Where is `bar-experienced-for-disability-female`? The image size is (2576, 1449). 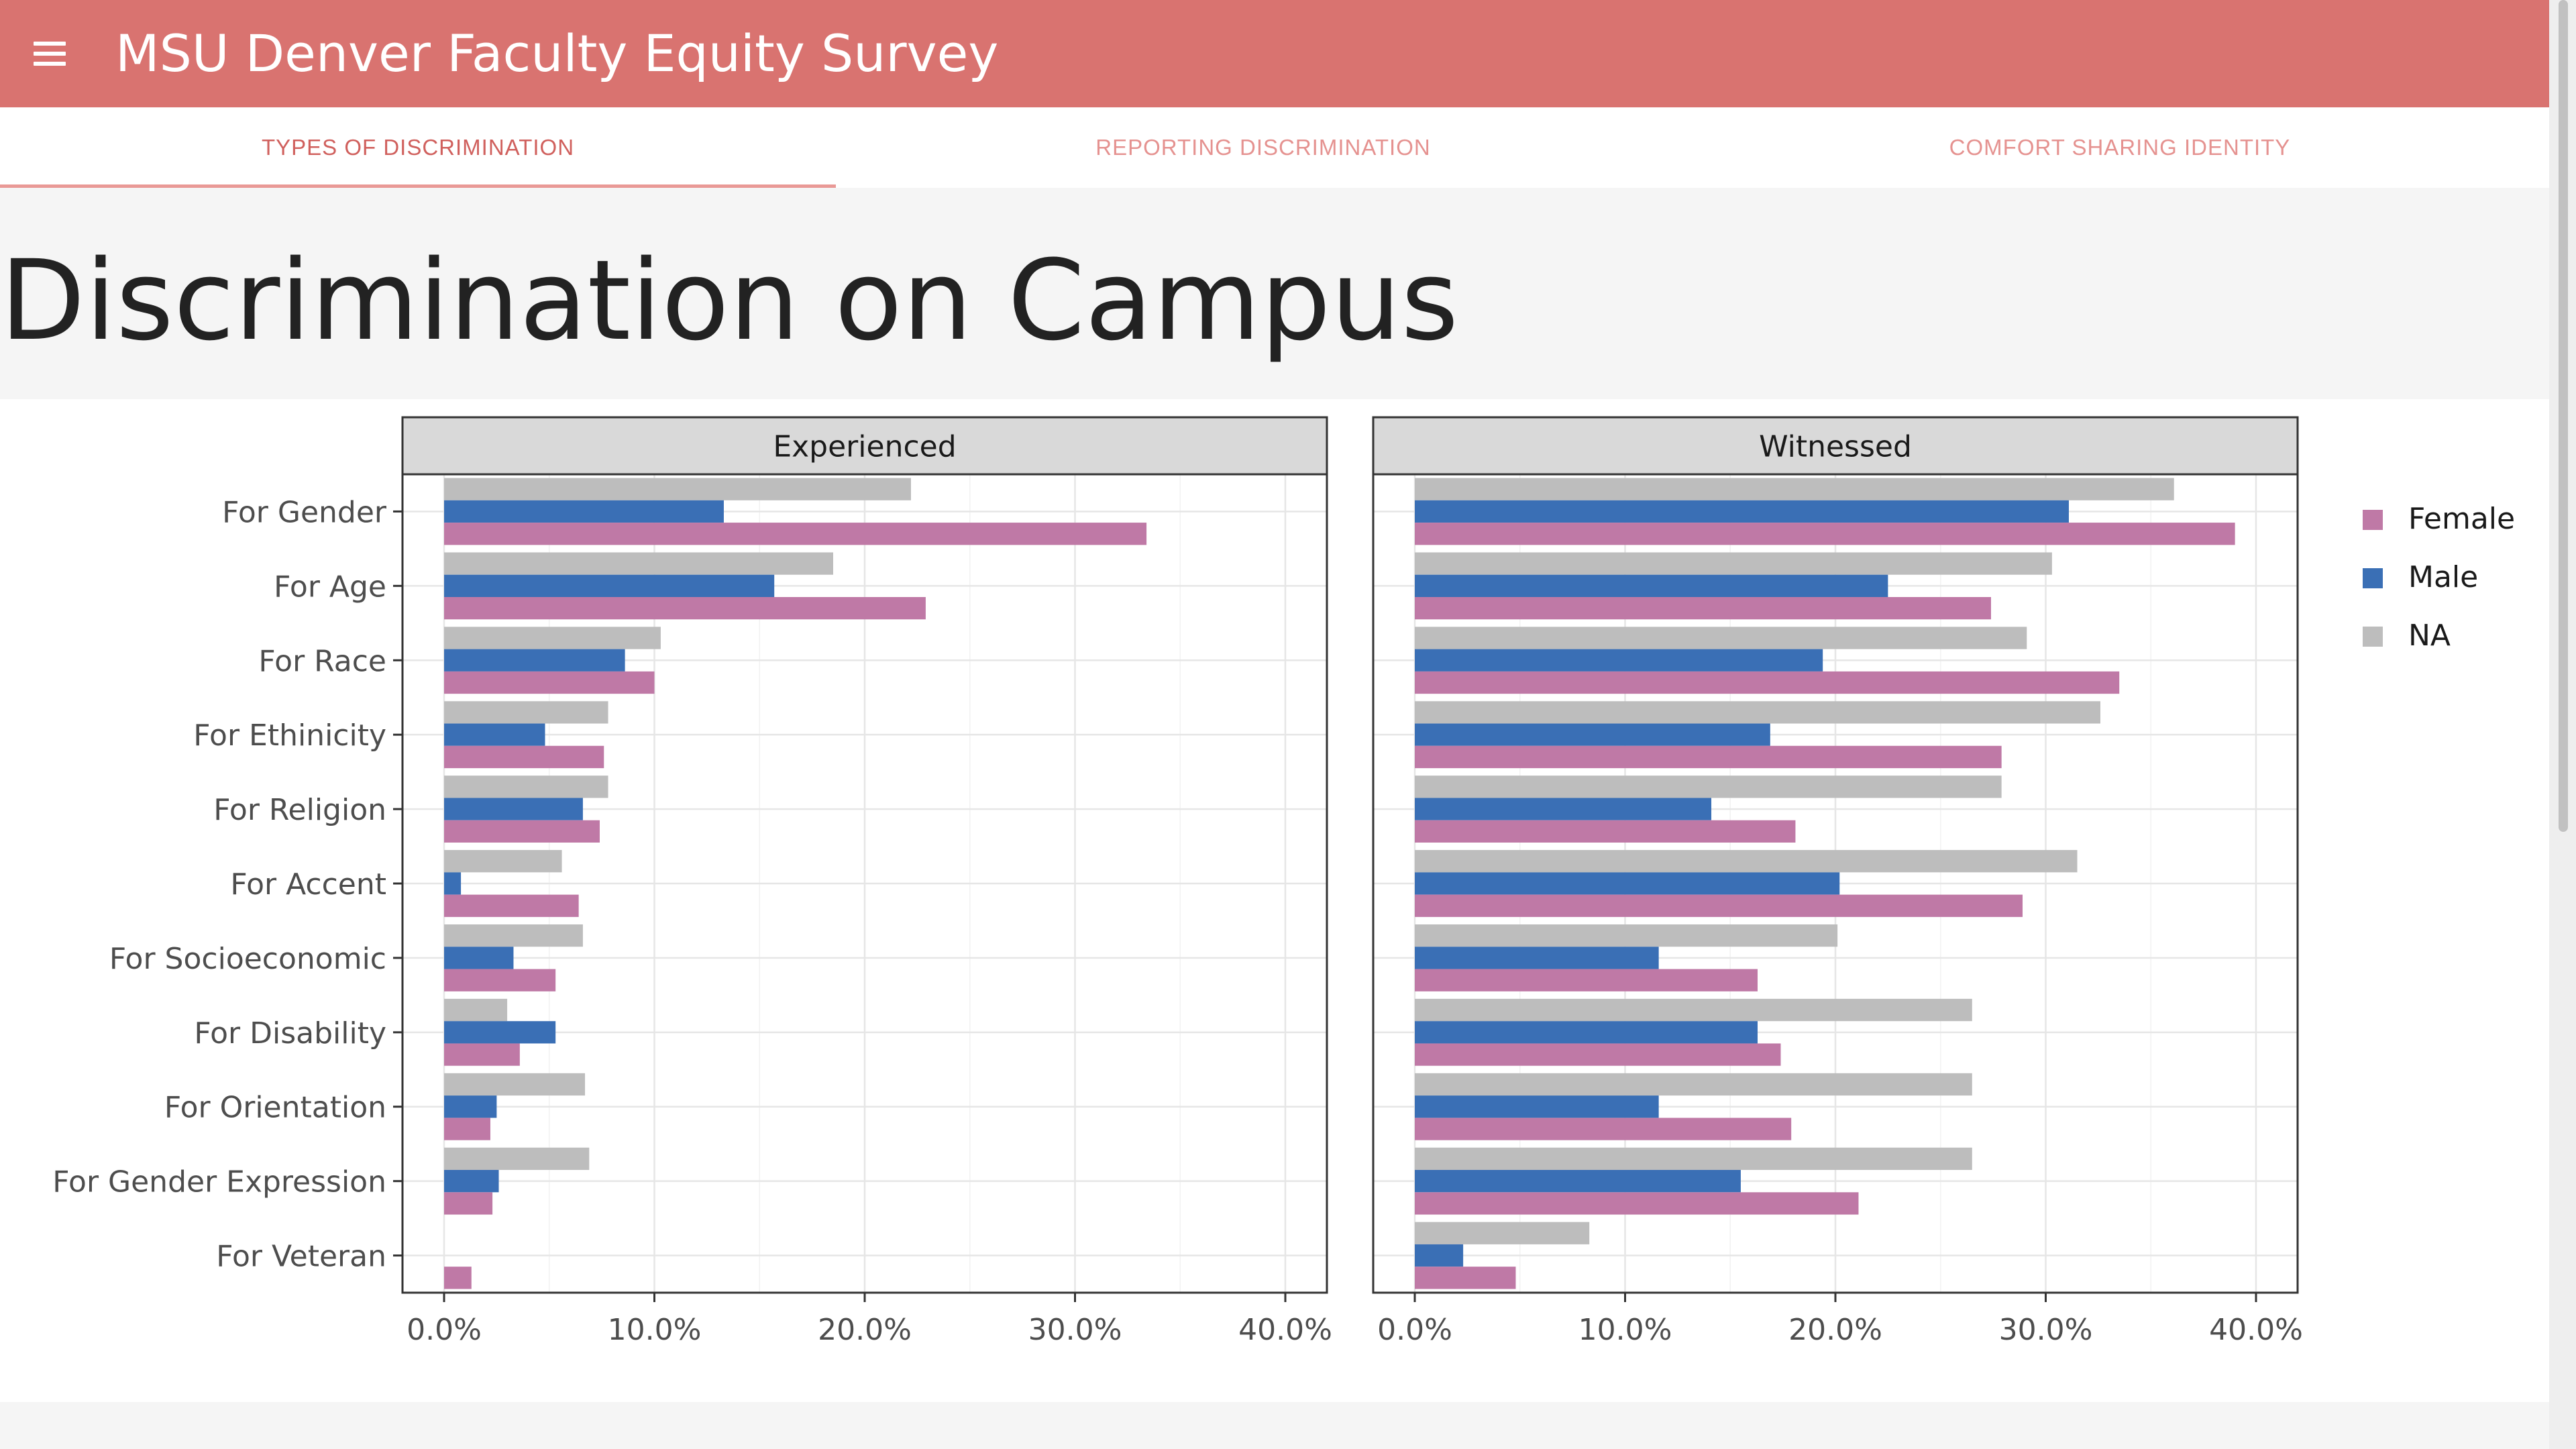
bar-experienced-for-disability-female is located at coordinates (482, 1054).